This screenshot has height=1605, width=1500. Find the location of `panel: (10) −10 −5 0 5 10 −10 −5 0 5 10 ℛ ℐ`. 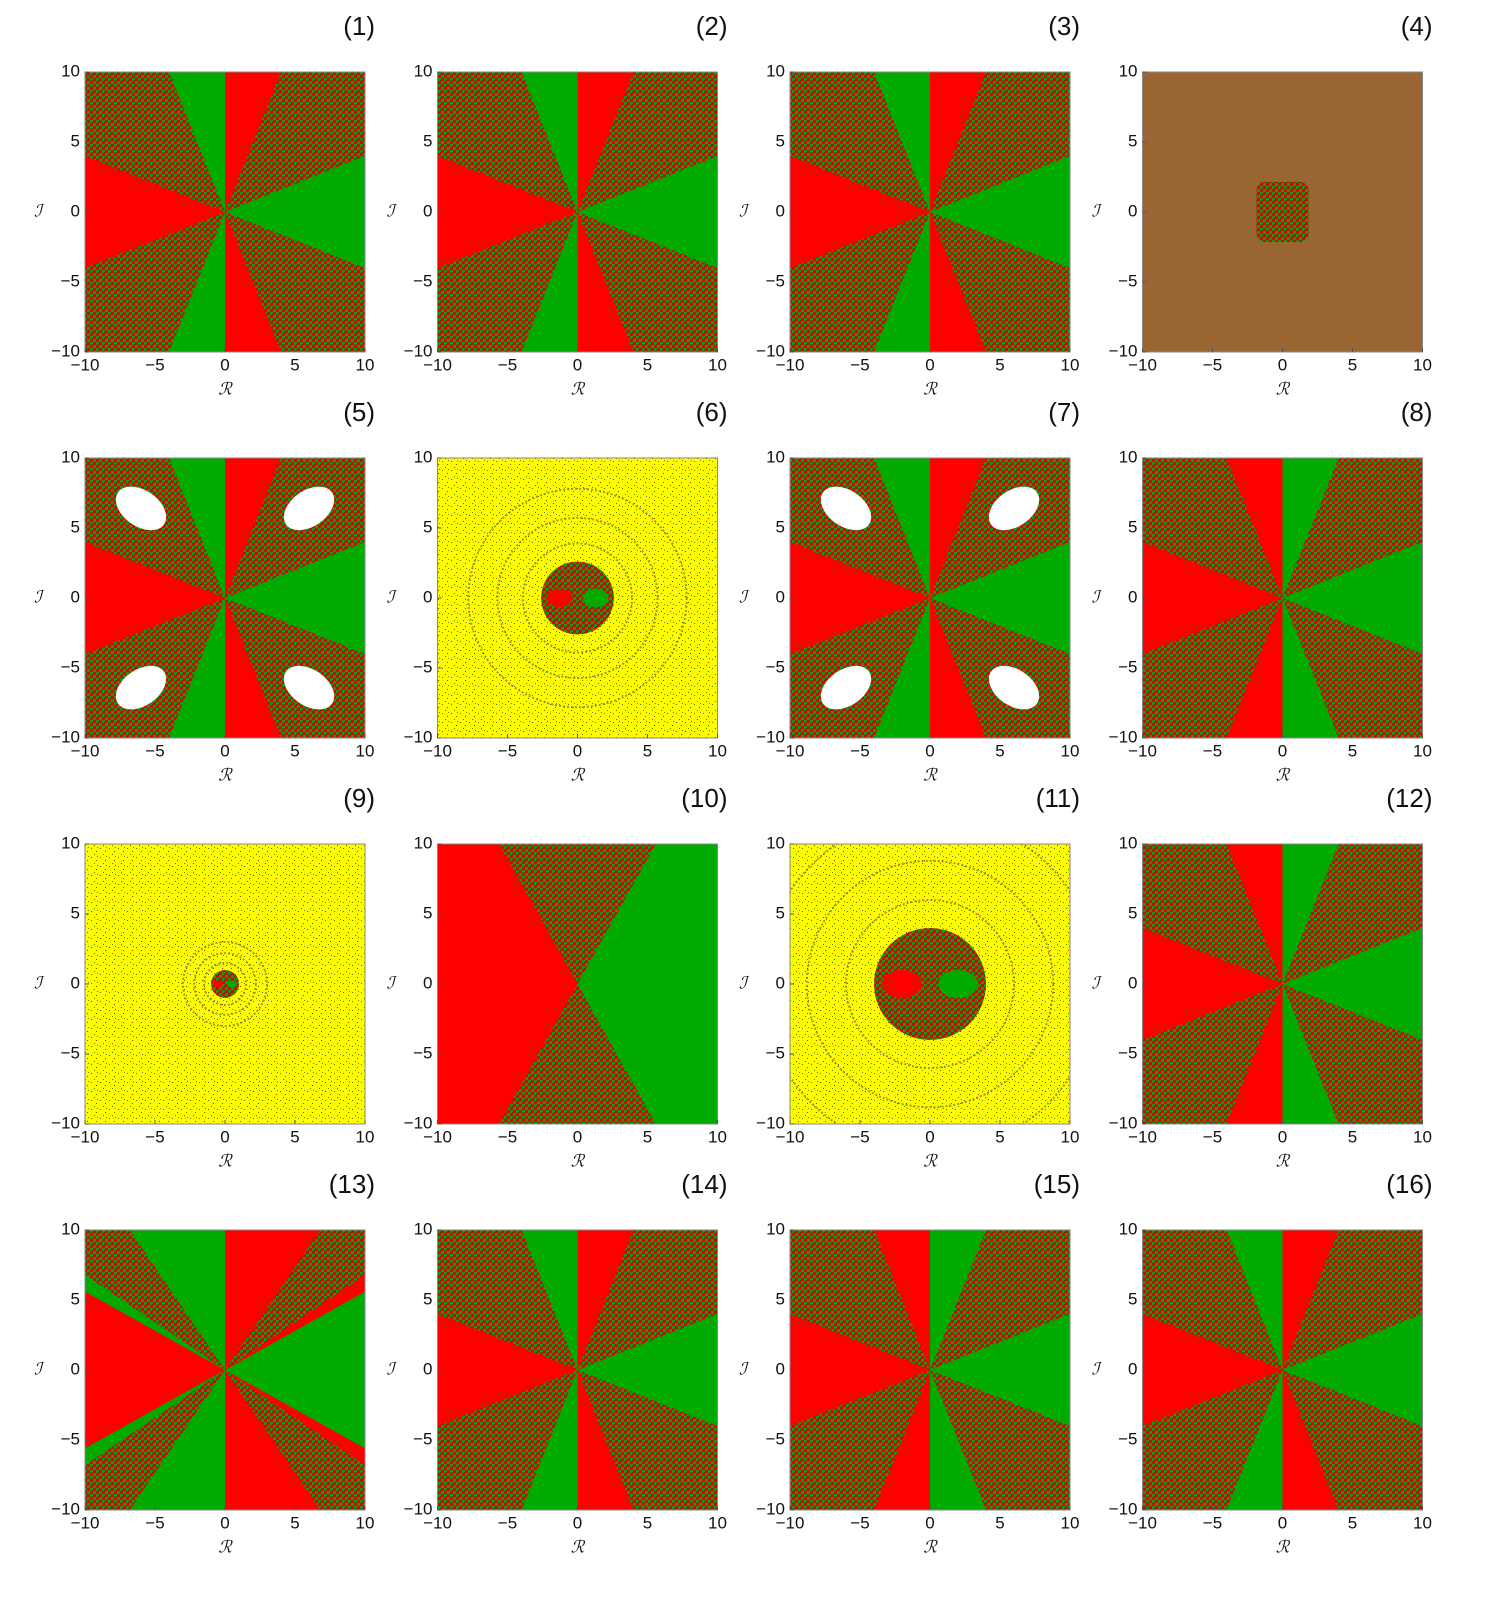

panel: (10) −10 −5 0 5 10 −10 −5 0 5 10 ℛ ℐ is located at coordinates (557, 977).